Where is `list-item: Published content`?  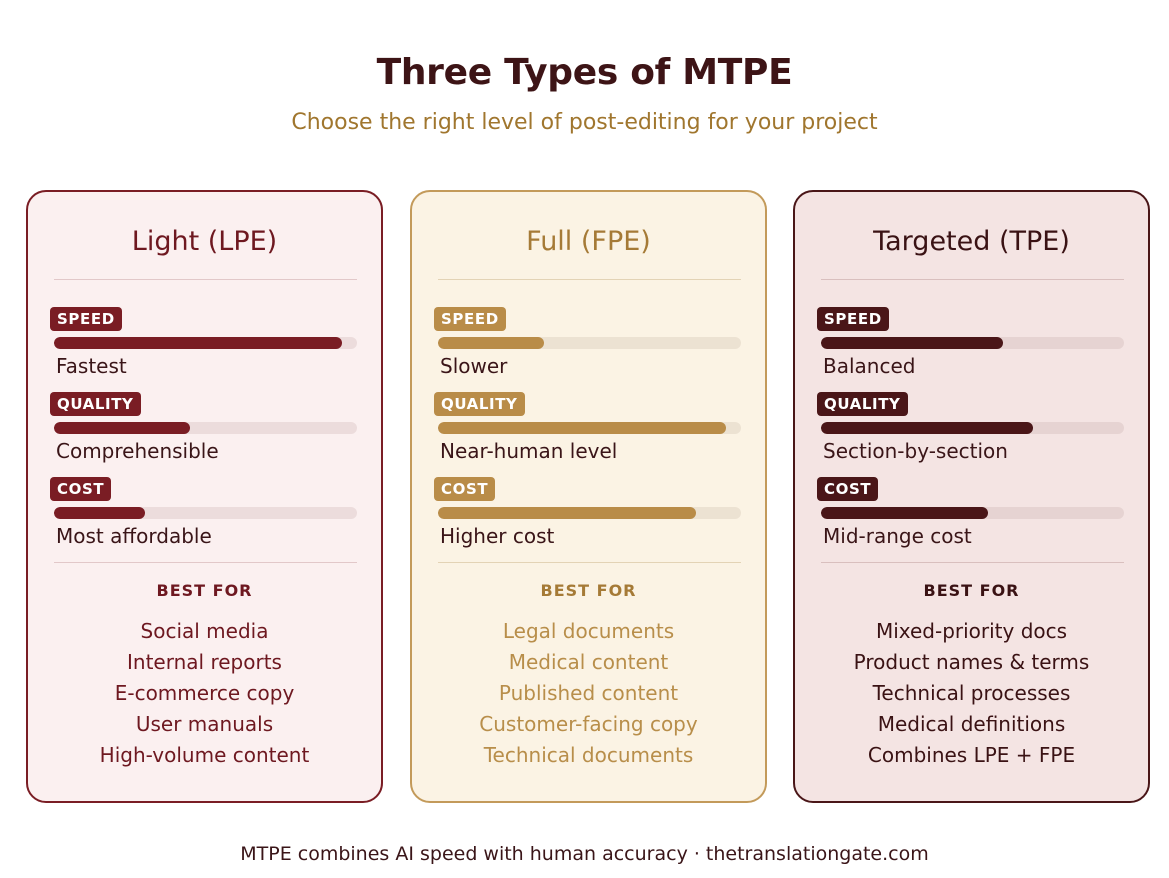
list-item: Published content is located at coordinates (588, 693).